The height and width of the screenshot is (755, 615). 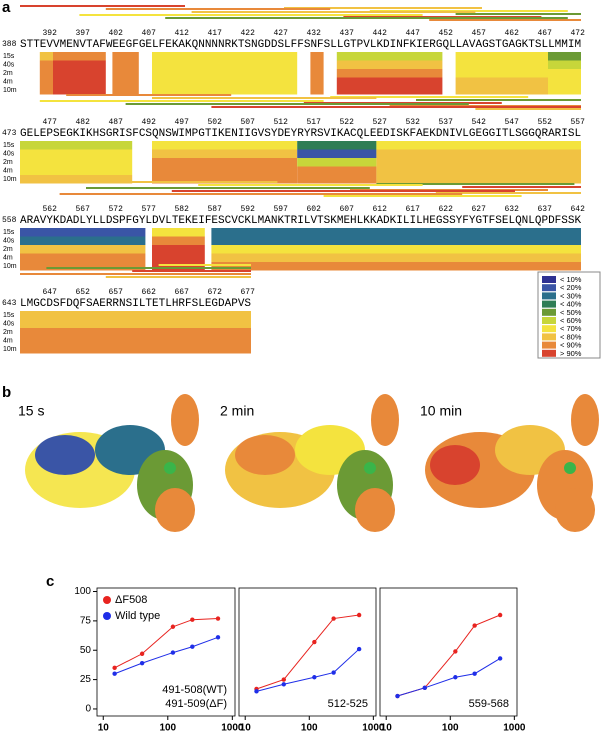 What do you see at coordinates (312, 463) in the screenshot?
I see `protein-2min` at bounding box center [312, 463].